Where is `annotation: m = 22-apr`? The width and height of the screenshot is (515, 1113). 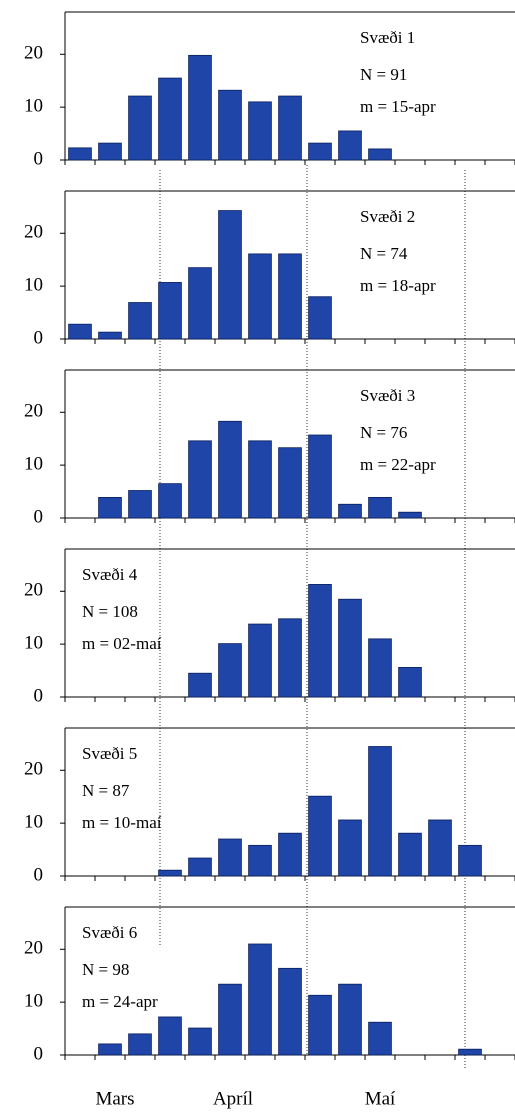
annotation: m = 22-apr is located at coordinates (398, 464).